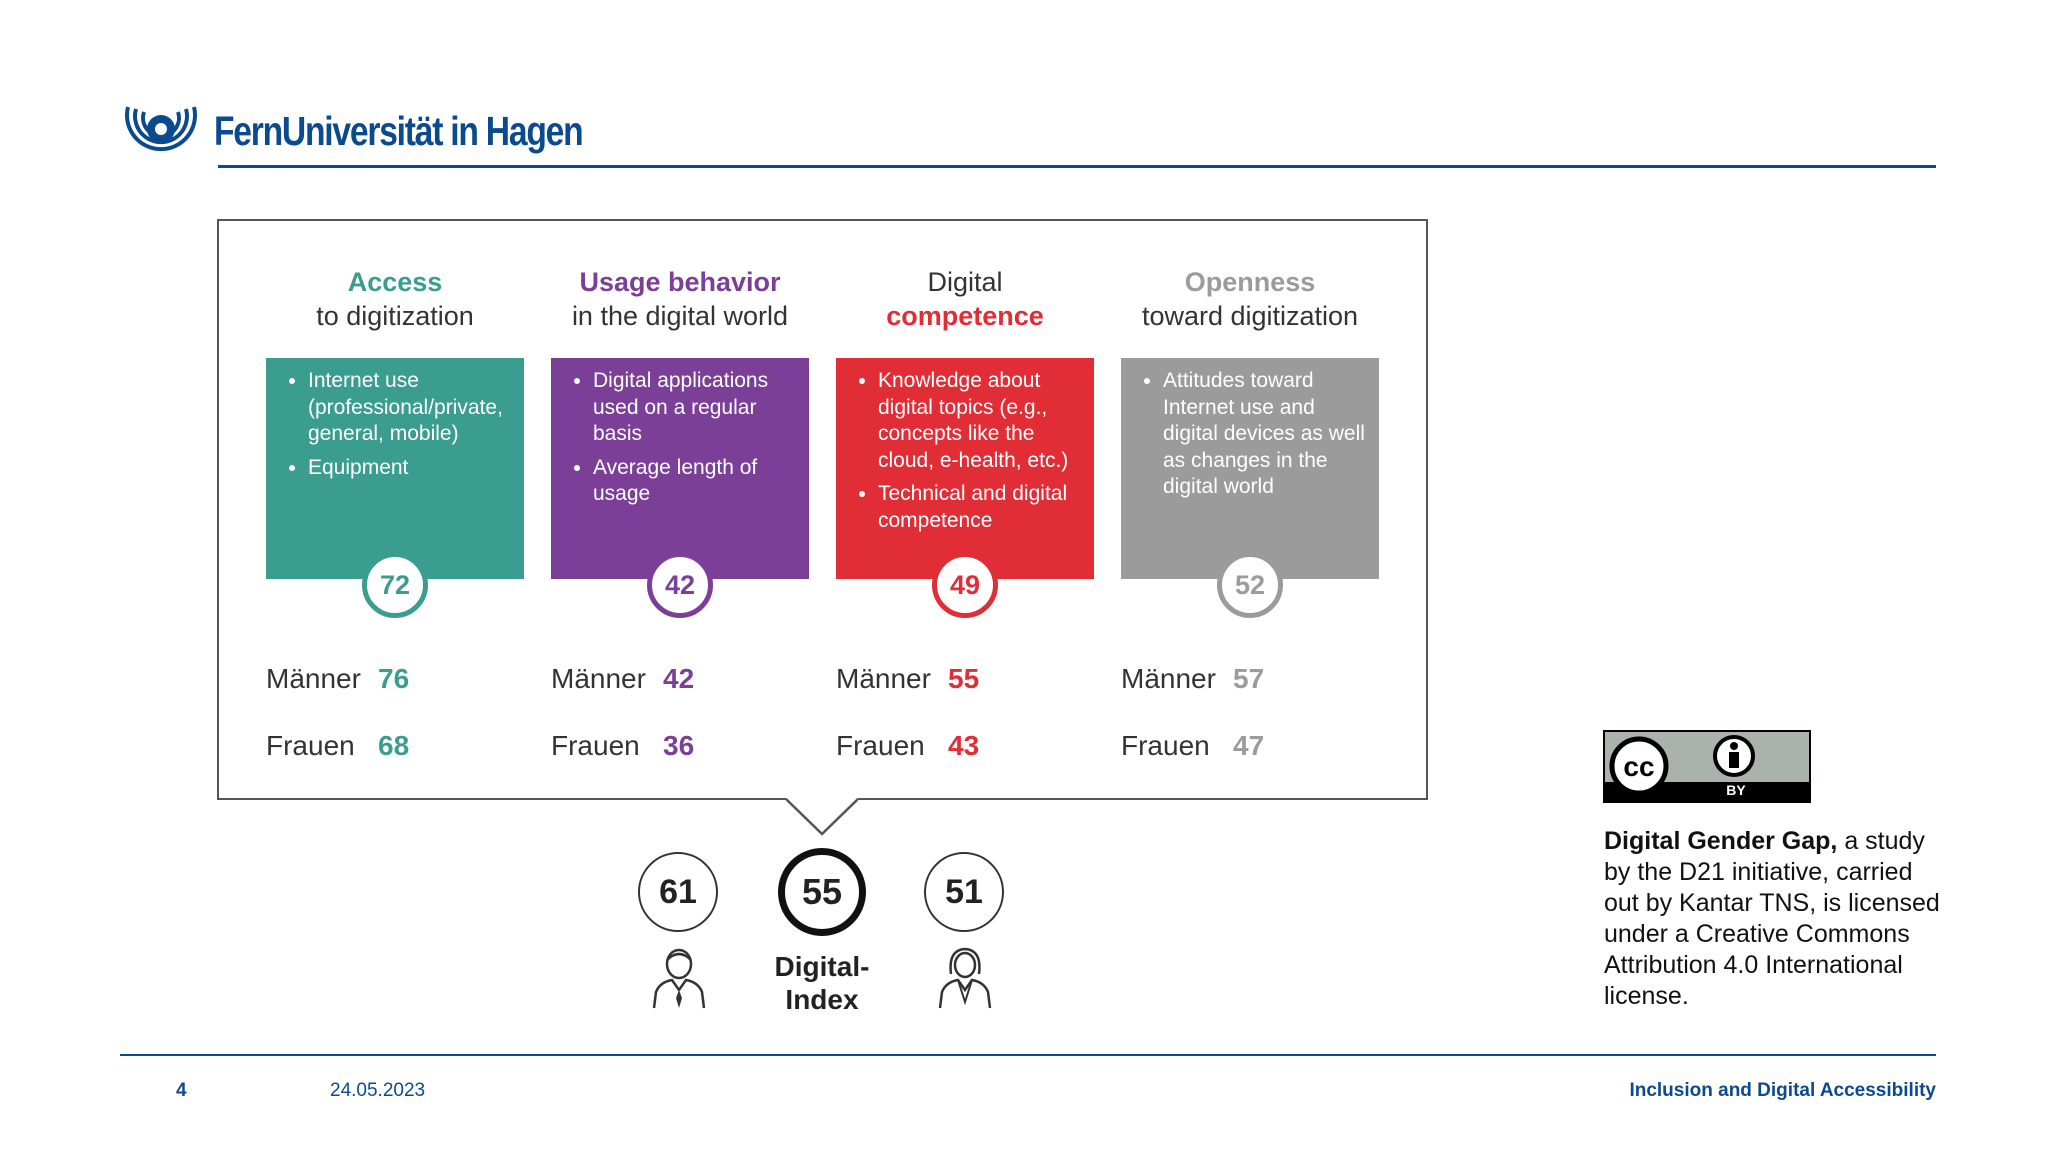 The height and width of the screenshot is (1152, 2048). Describe the element at coordinates (980, 507) in the screenshot. I see `bullet-item: Technical and digital competence` at that location.